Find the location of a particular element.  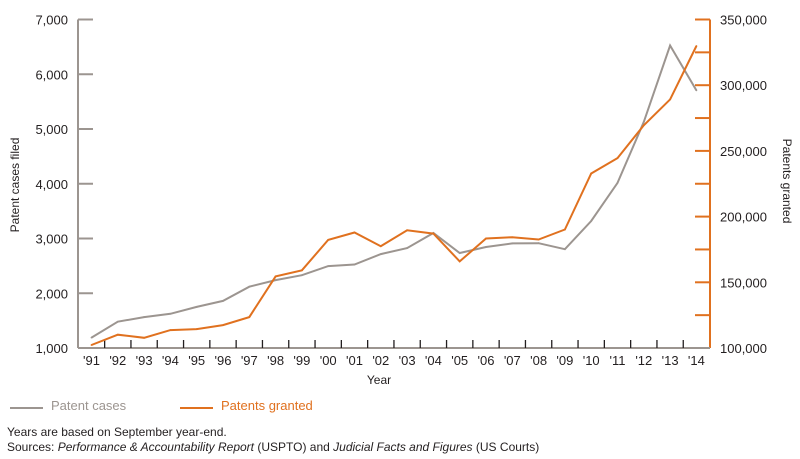

legend-label-patents-granted: Patents granted is located at coordinates (267, 405).